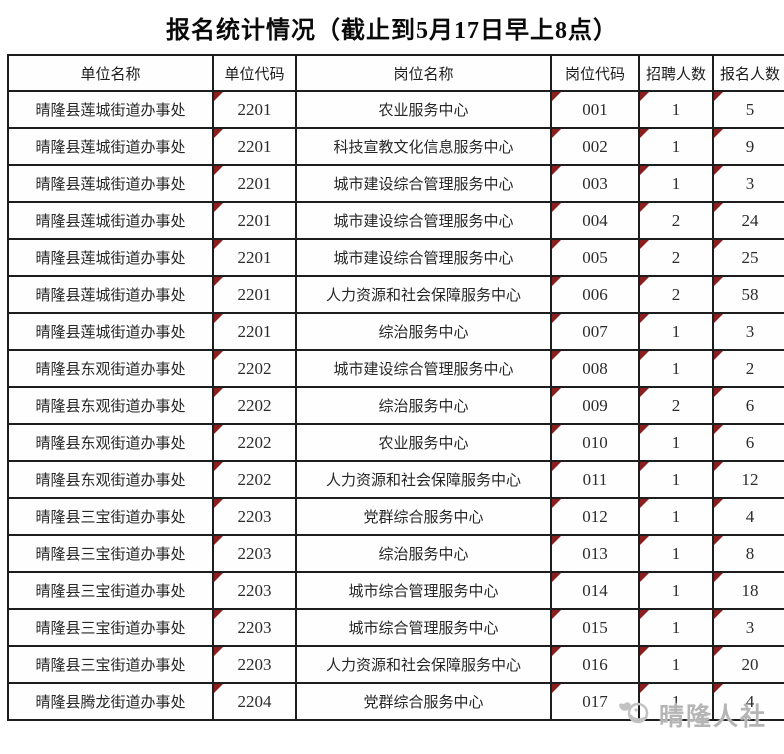  Describe the element at coordinates (110, 73) in the screenshot. I see `column-header-unit-name: 单位名称` at that location.